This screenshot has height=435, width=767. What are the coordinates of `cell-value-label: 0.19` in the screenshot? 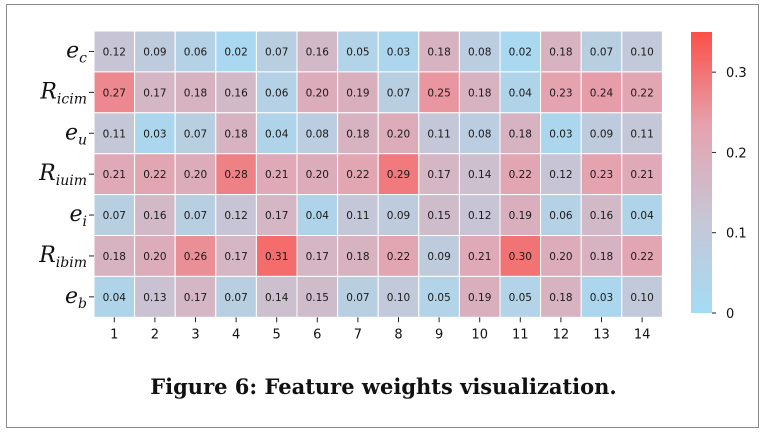 It's located at (520, 216).